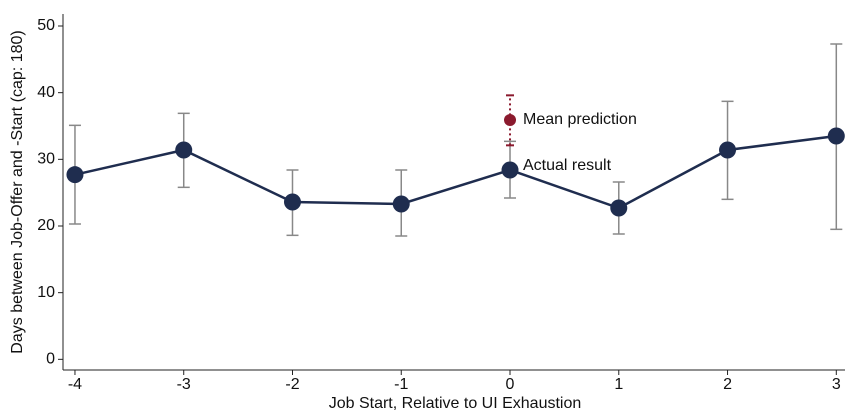 The height and width of the screenshot is (419, 845). I want to click on x-tick-label: 3, so click(836, 384).